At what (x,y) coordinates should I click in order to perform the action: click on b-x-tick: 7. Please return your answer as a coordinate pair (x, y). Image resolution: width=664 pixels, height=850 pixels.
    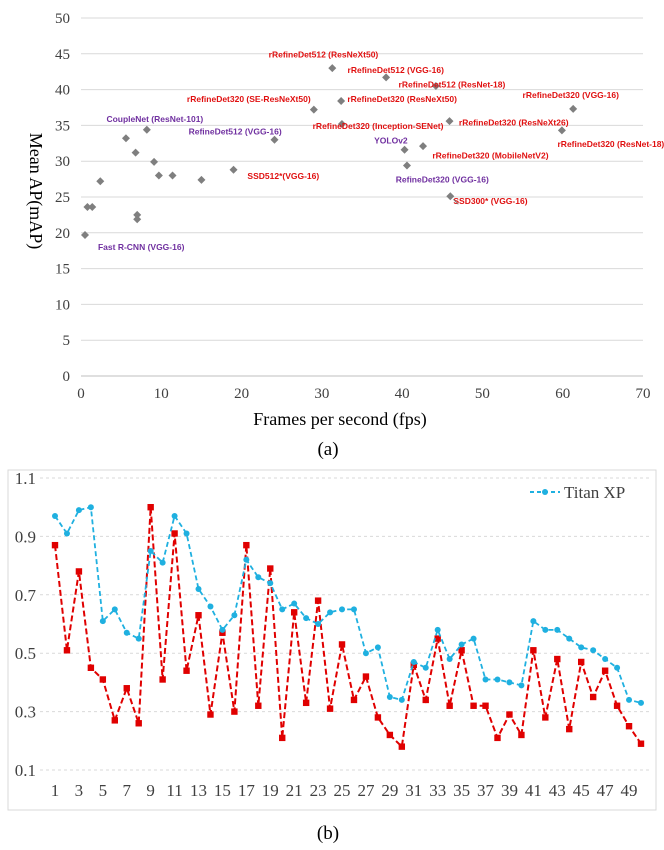
    Looking at the image, I should click on (127, 790).